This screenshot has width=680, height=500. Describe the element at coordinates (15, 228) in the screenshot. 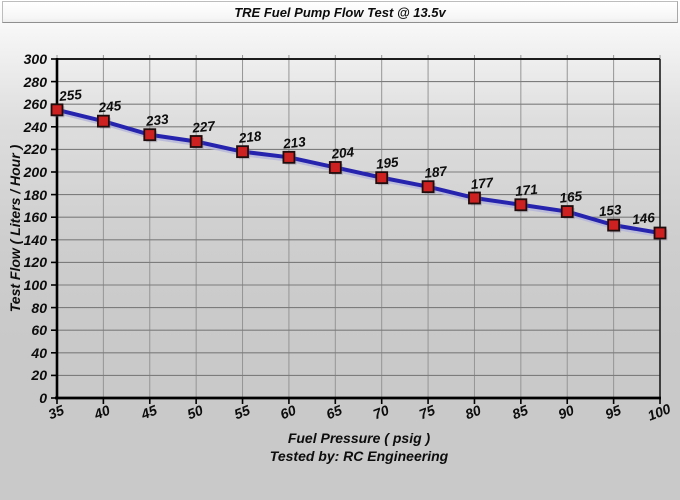

I see `y-axis-title: Test Flow ( Liters / Hour )` at that location.